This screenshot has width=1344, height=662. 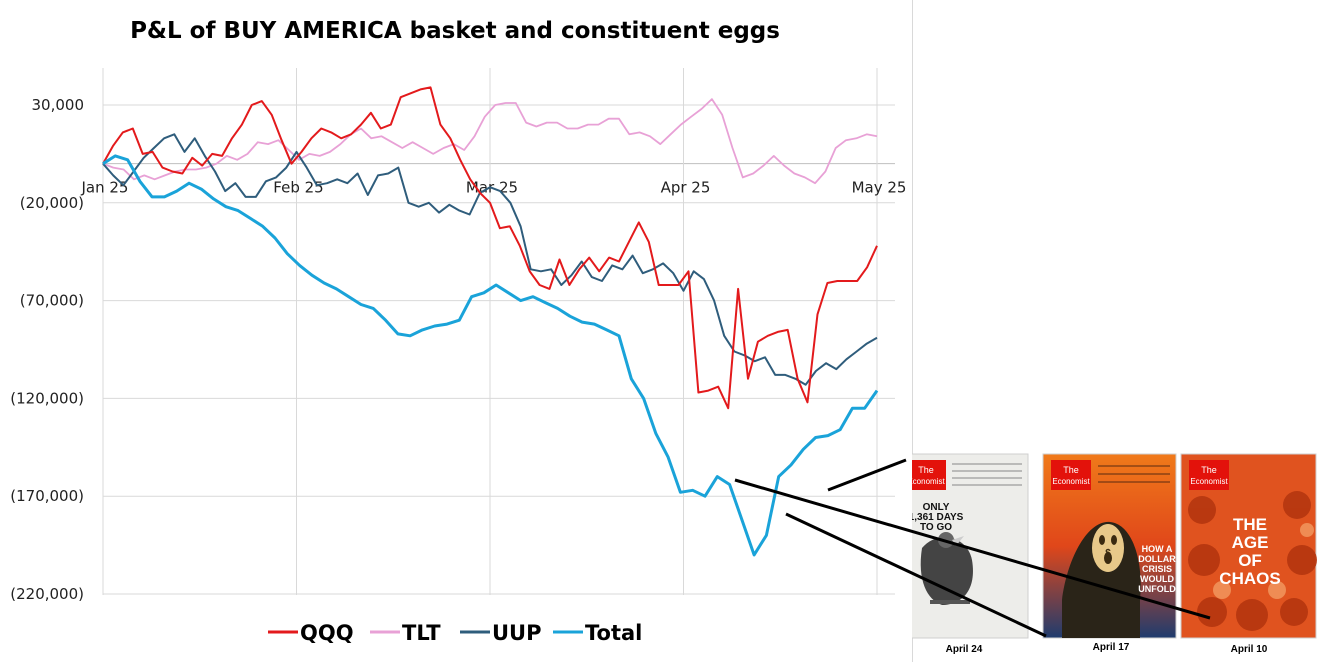 I want to click on x-tick-label: May 25, so click(x=879, y=188).